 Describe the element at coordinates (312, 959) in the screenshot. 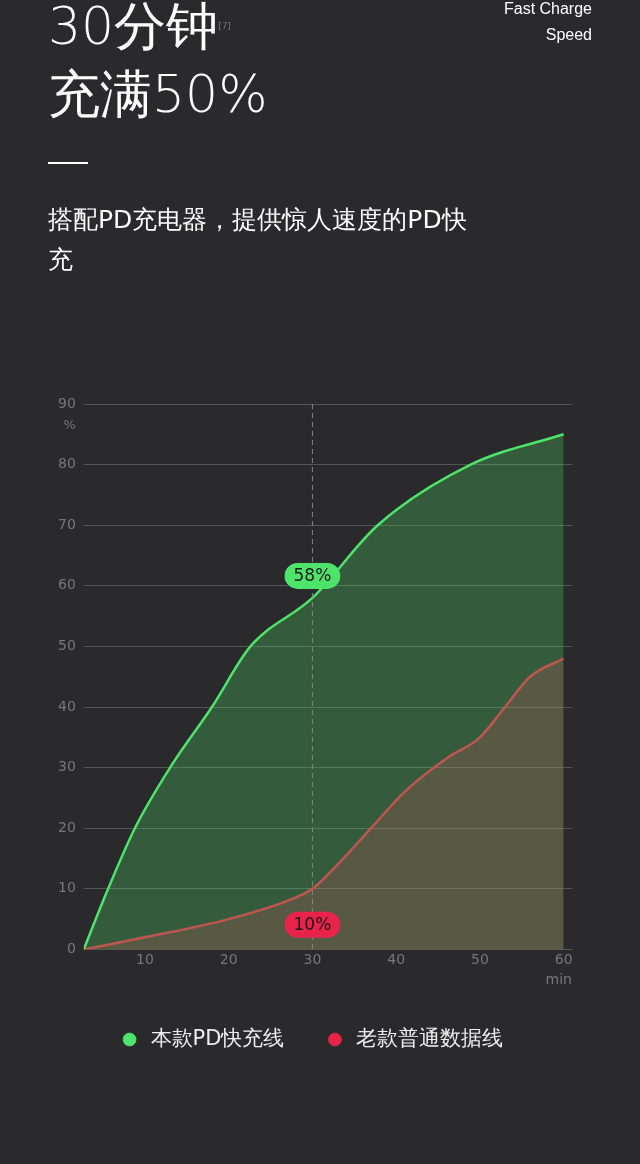

I see `x-tick-label: 30` at that location.